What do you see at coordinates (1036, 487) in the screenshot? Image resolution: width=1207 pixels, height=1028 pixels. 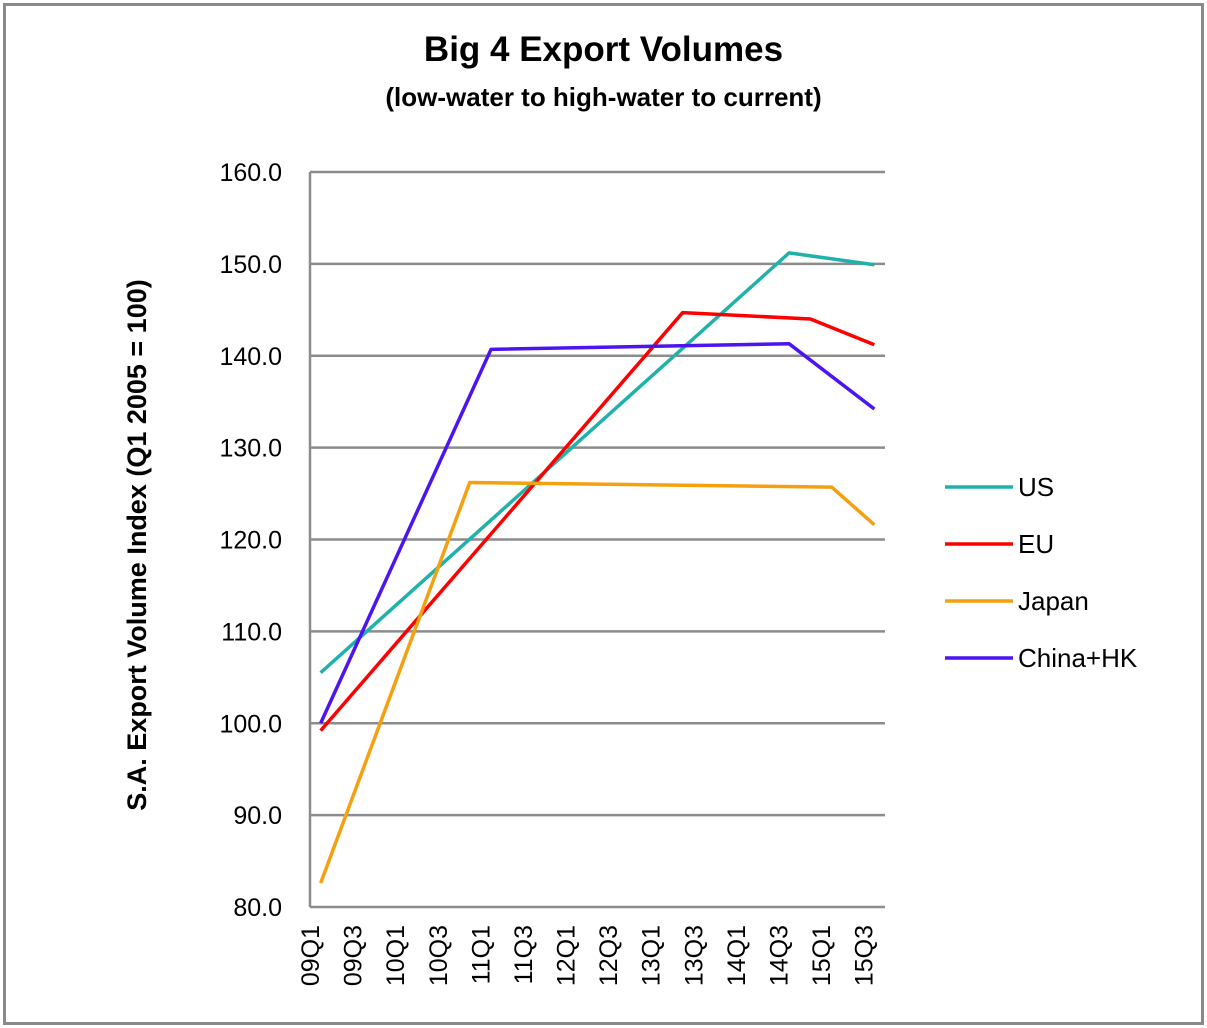 I see `legend-label: US` at bounding box center [1036, 487].